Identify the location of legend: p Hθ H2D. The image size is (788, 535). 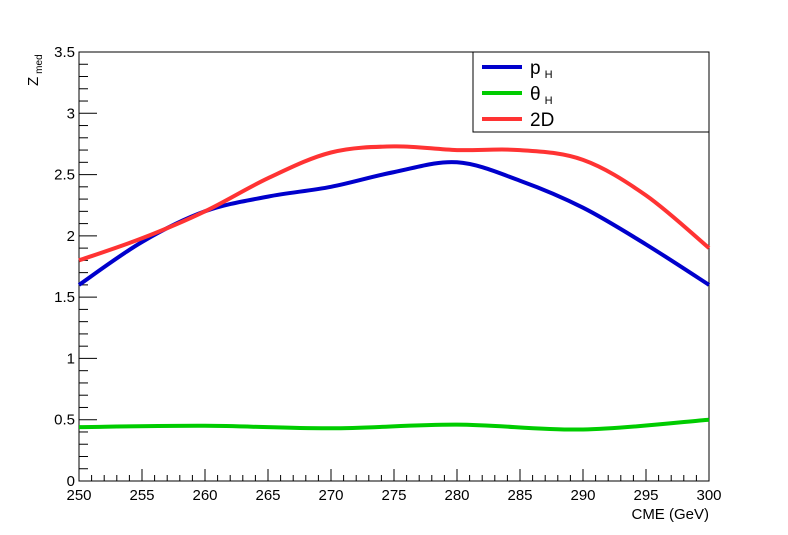
(591, 92).